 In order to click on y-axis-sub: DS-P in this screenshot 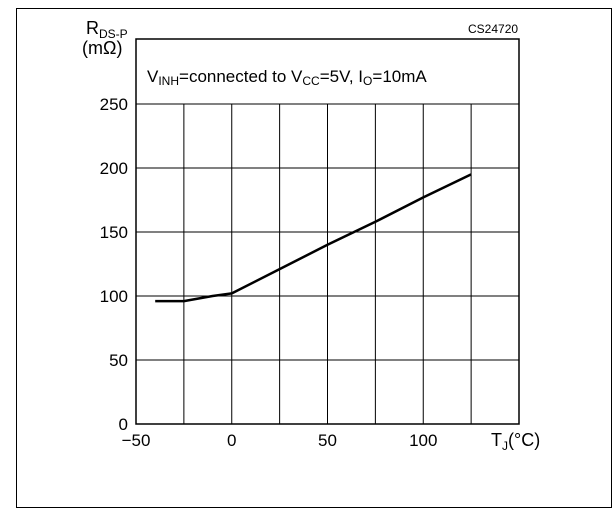, I will do `click(113, 34)`.